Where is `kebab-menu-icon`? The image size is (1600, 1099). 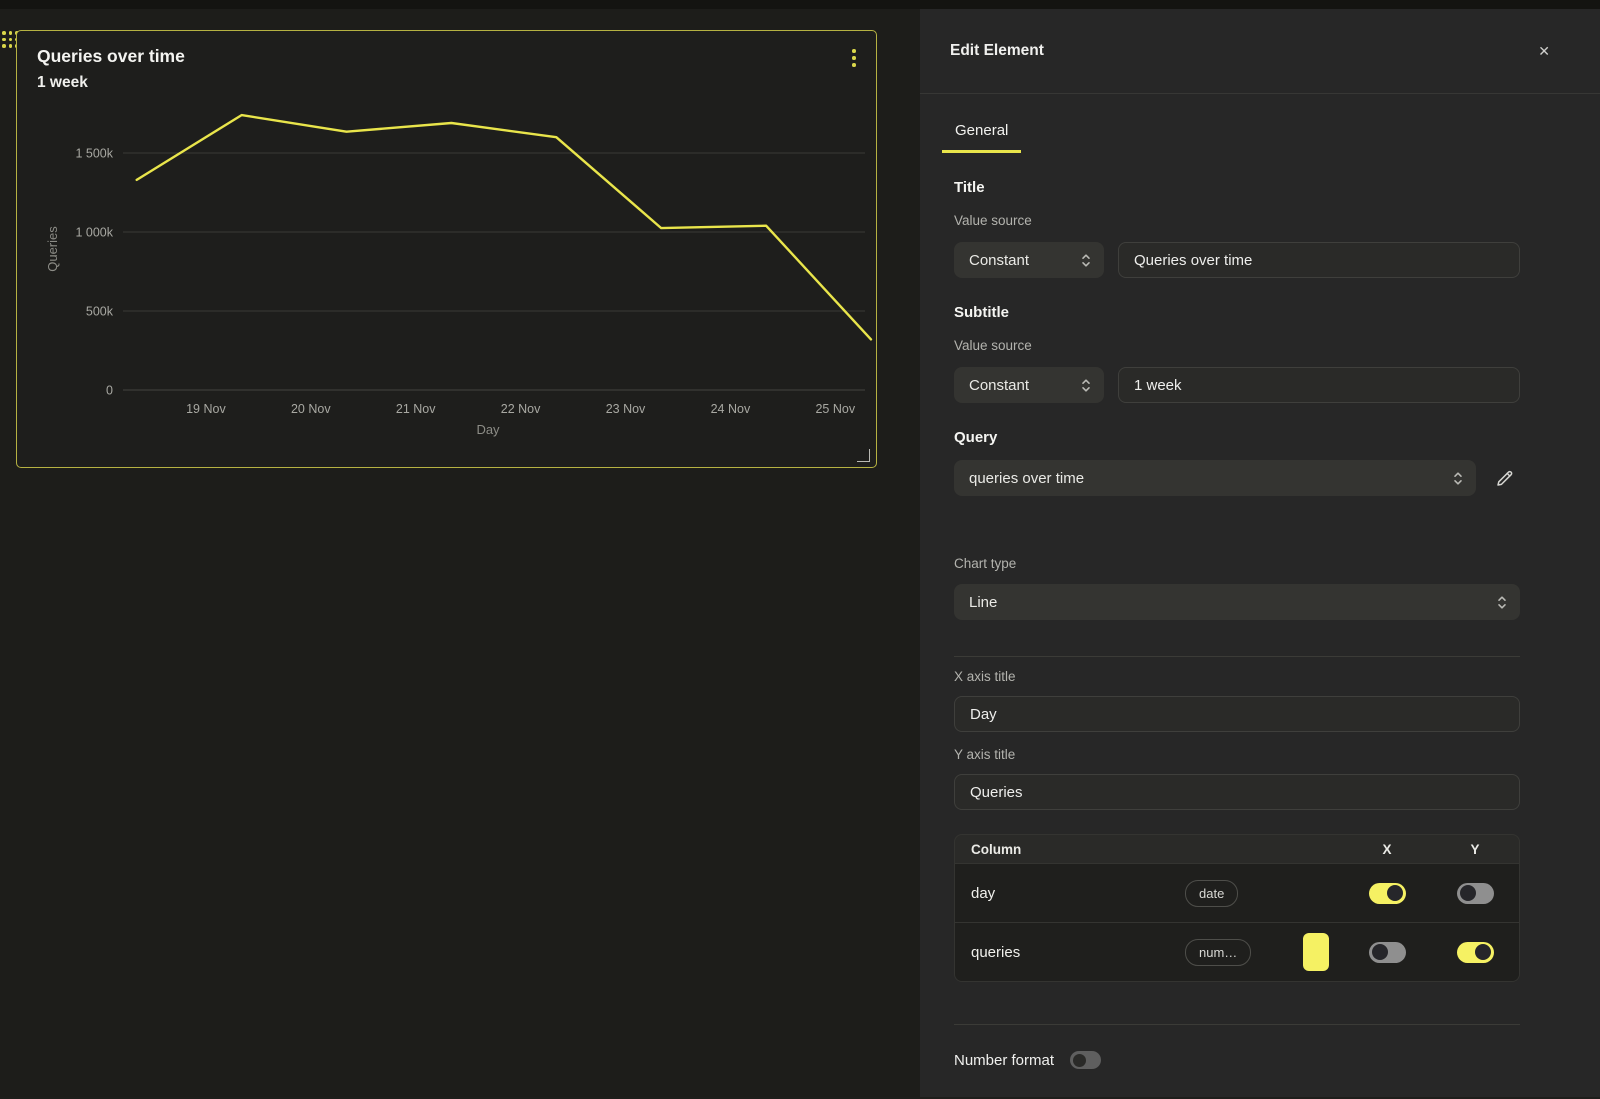
kebab-menu-icon is located at coordinates (854, 58).